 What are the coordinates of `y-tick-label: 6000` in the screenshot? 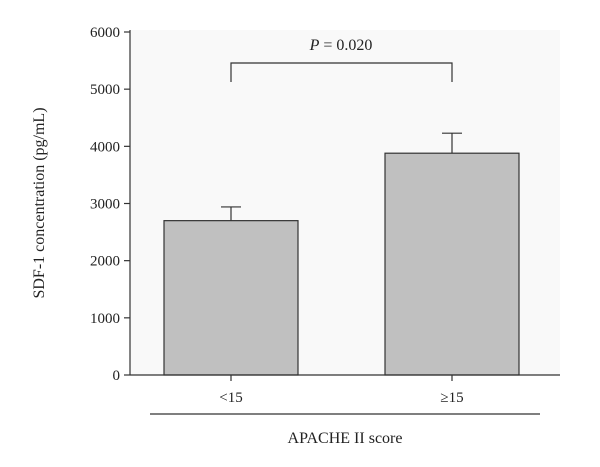 It's located at (105, 33).